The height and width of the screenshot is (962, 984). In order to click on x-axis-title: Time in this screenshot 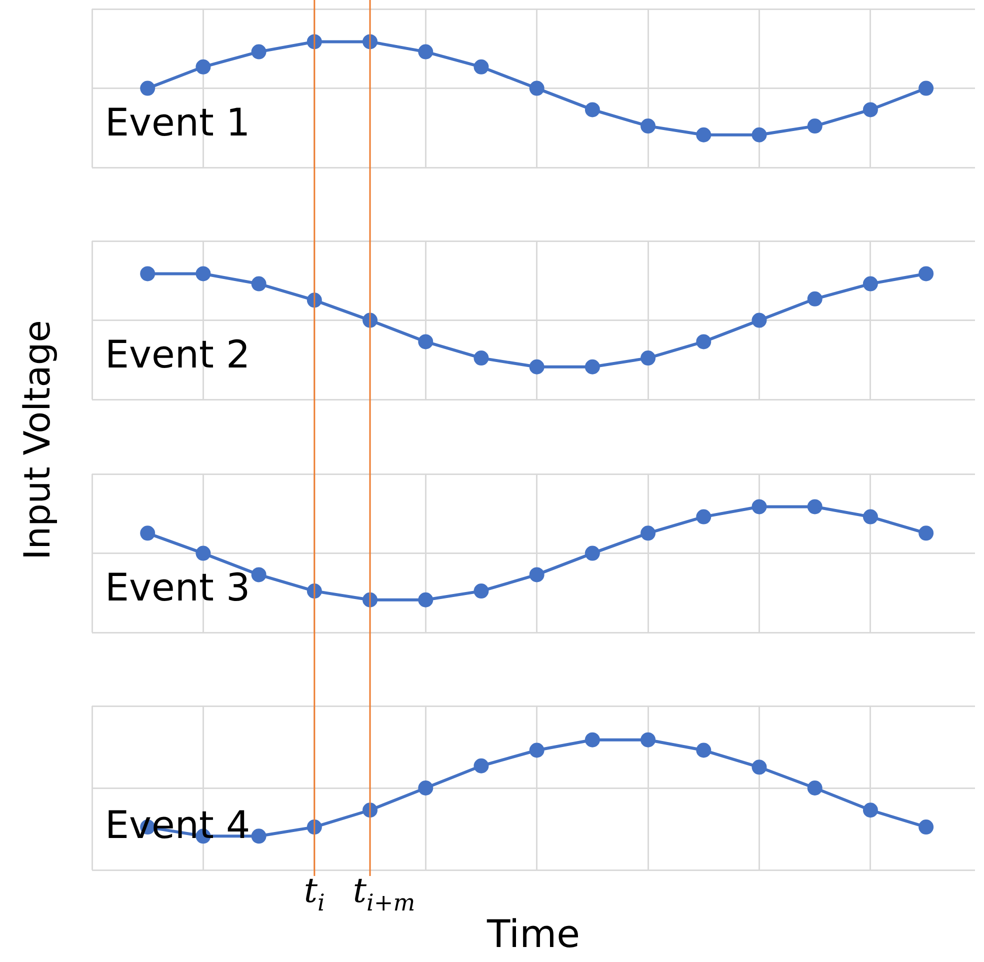, I will do `click(533, 934)`.